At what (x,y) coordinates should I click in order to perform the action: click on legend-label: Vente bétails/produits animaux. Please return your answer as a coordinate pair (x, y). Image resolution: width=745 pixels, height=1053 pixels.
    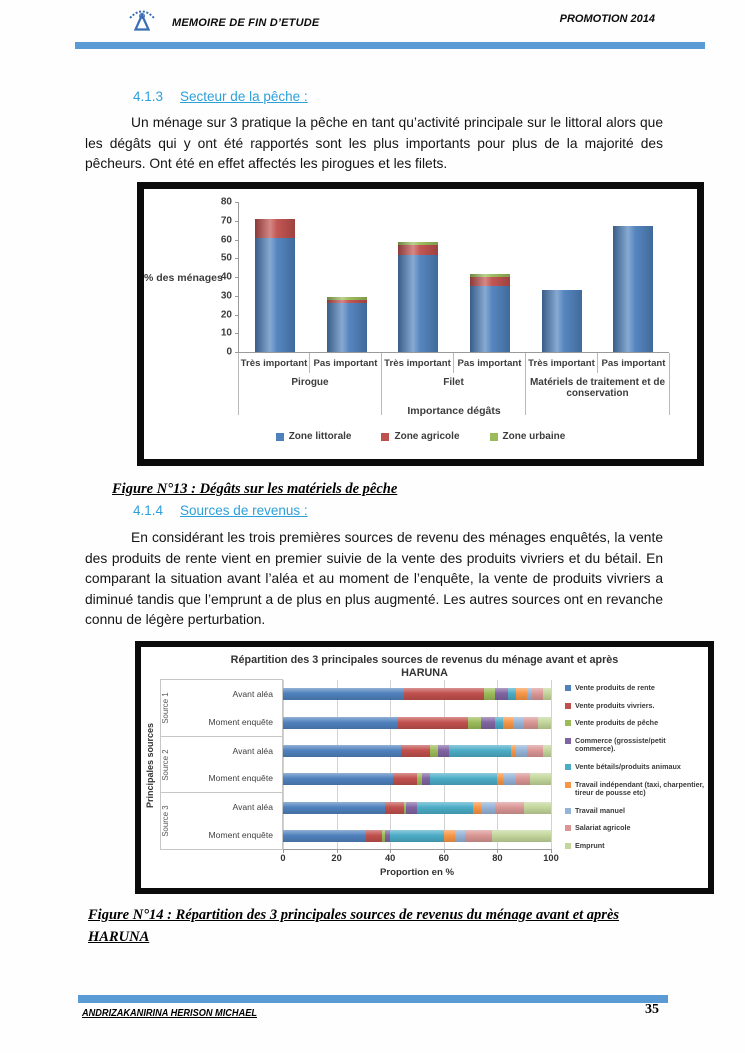
    Looking at the image, I should click on (628, 766).